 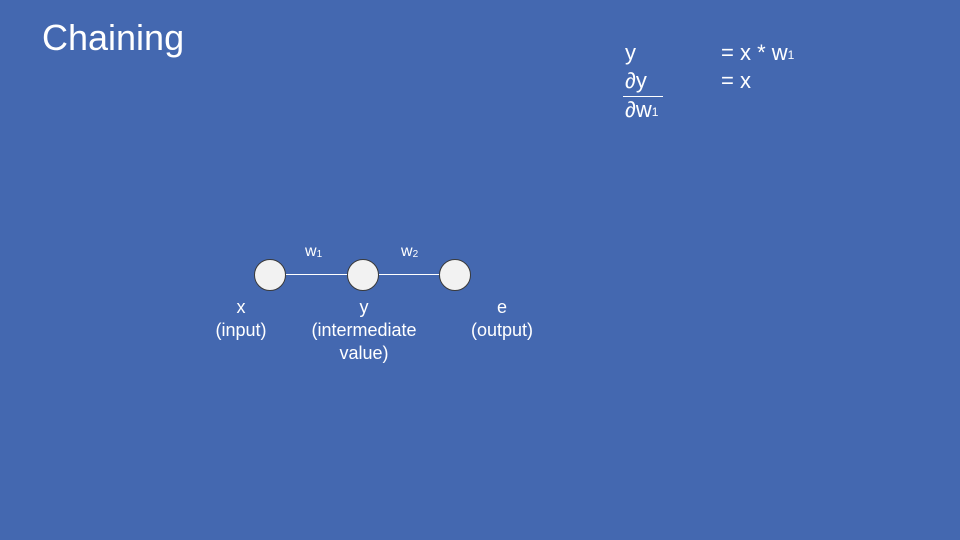 I want to click on edge-label-w2: w2, so click(x=409, y=253).